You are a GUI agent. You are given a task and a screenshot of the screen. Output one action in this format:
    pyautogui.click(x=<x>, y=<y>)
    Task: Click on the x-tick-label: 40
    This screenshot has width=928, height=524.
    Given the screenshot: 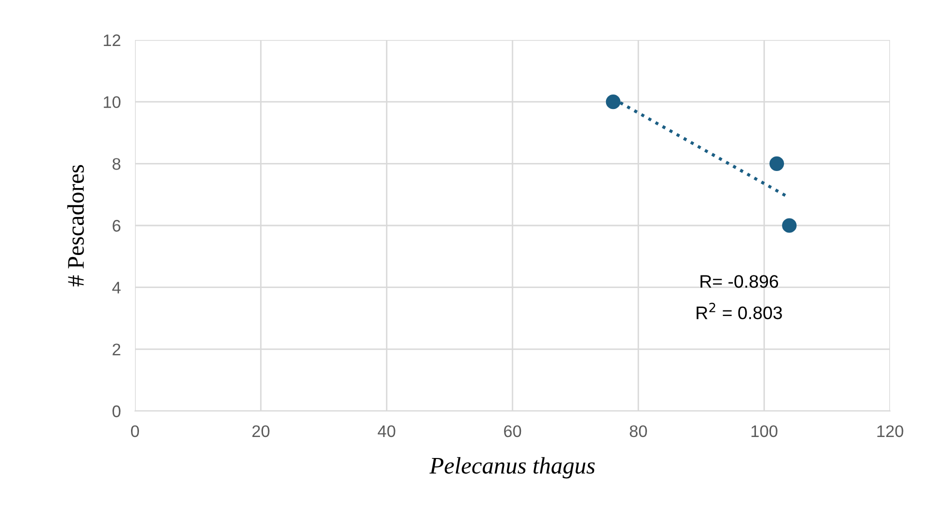 What is the action you would take?
    pyautogui.click(x=387, y=431)
    